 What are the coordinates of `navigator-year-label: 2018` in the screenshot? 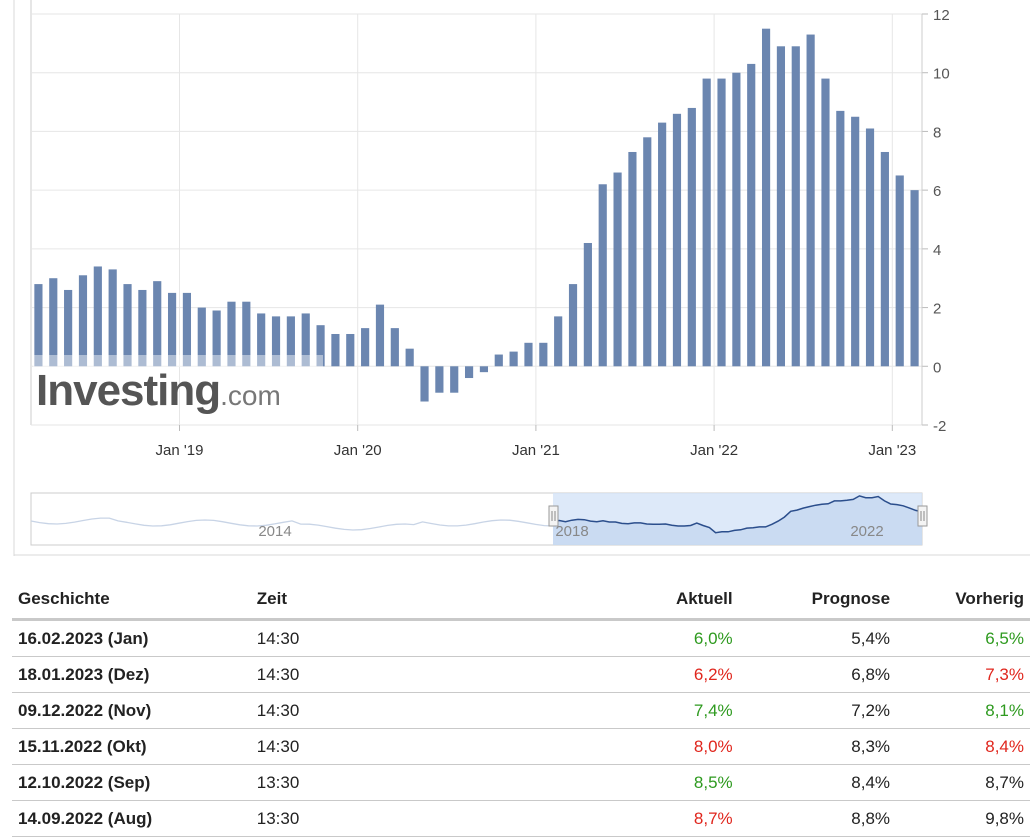 It's located at (571, 531).